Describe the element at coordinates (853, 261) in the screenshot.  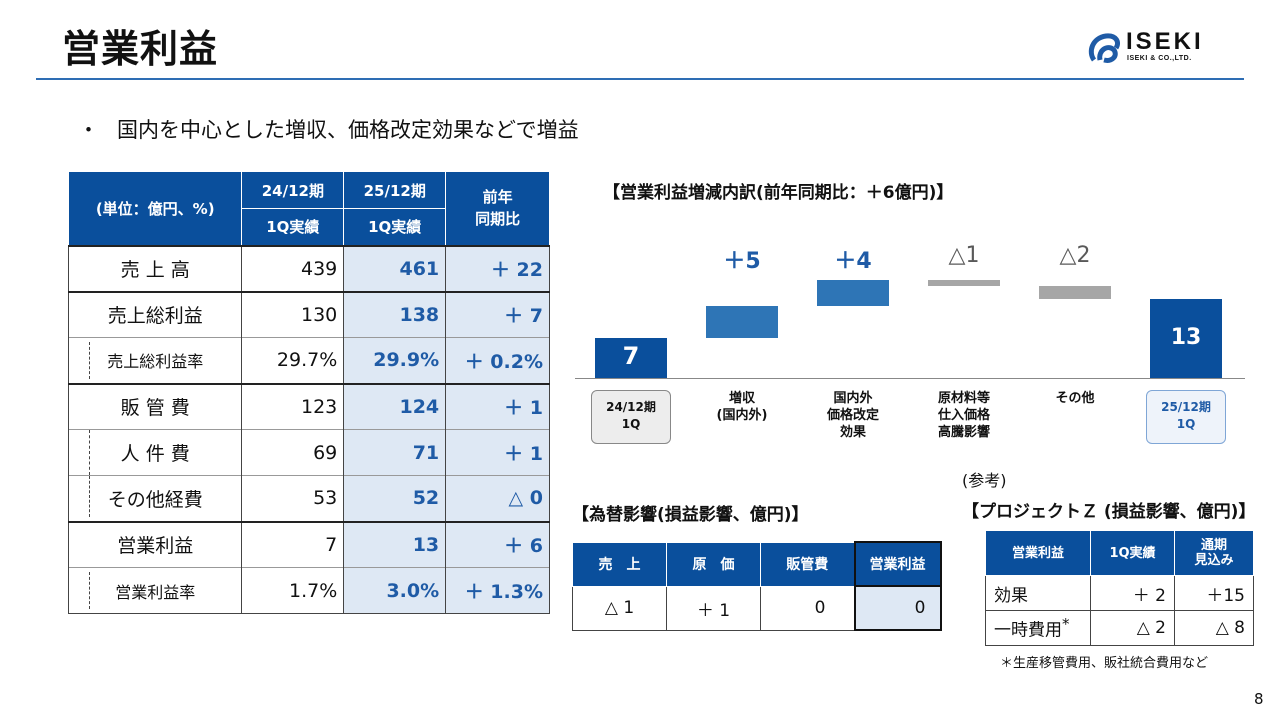
I see `delta-label: ＋4` at that location.